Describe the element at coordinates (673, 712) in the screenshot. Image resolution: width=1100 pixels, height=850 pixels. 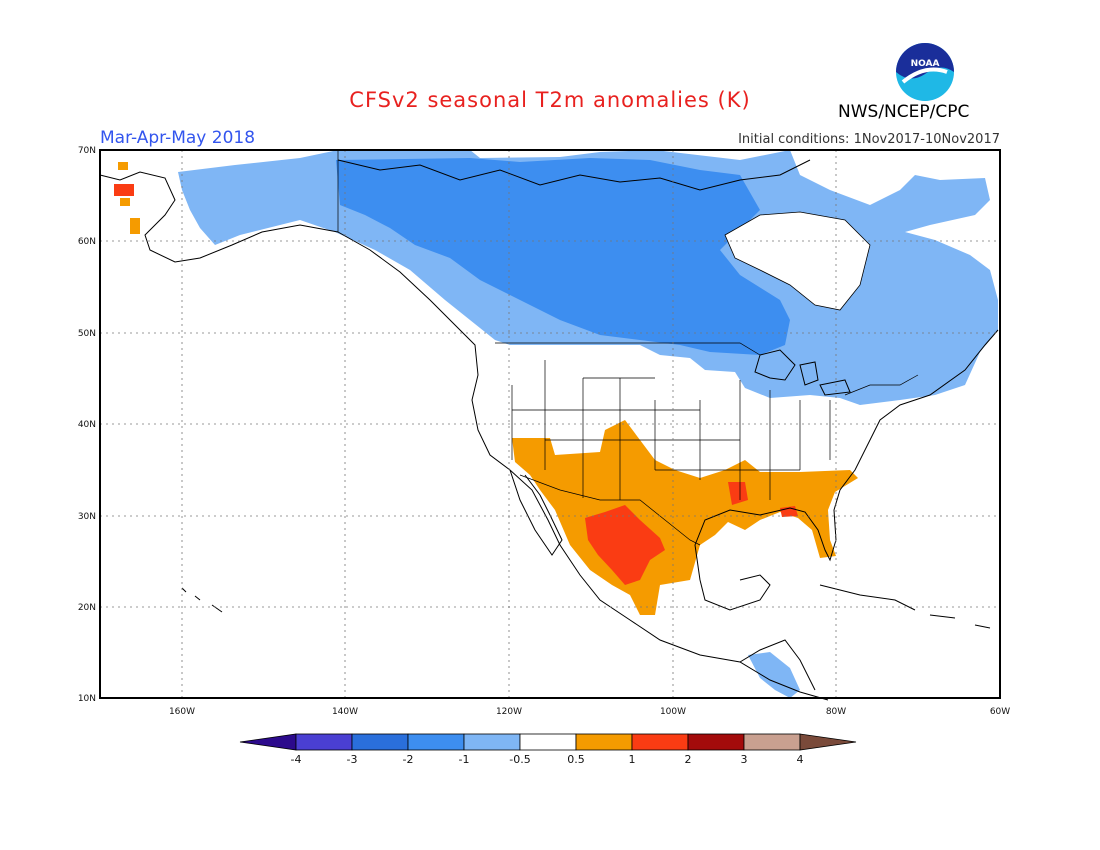
I see `lon-label: 100W` at that location.